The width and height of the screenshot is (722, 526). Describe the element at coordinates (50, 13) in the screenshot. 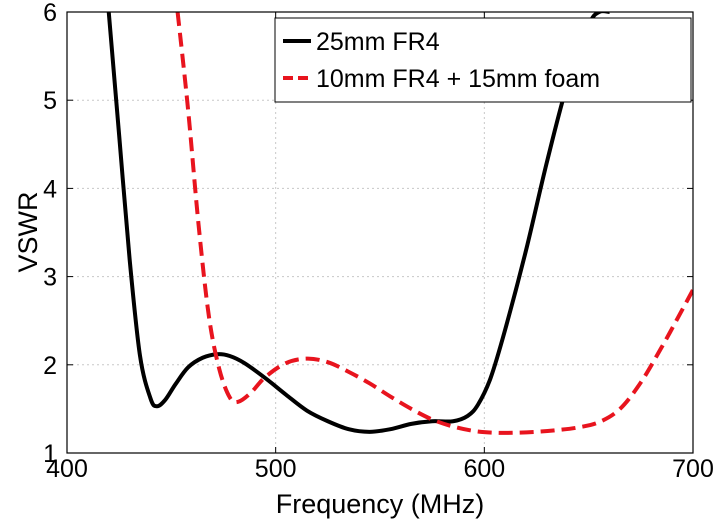

I see `y-tick-label: 6` at that location.